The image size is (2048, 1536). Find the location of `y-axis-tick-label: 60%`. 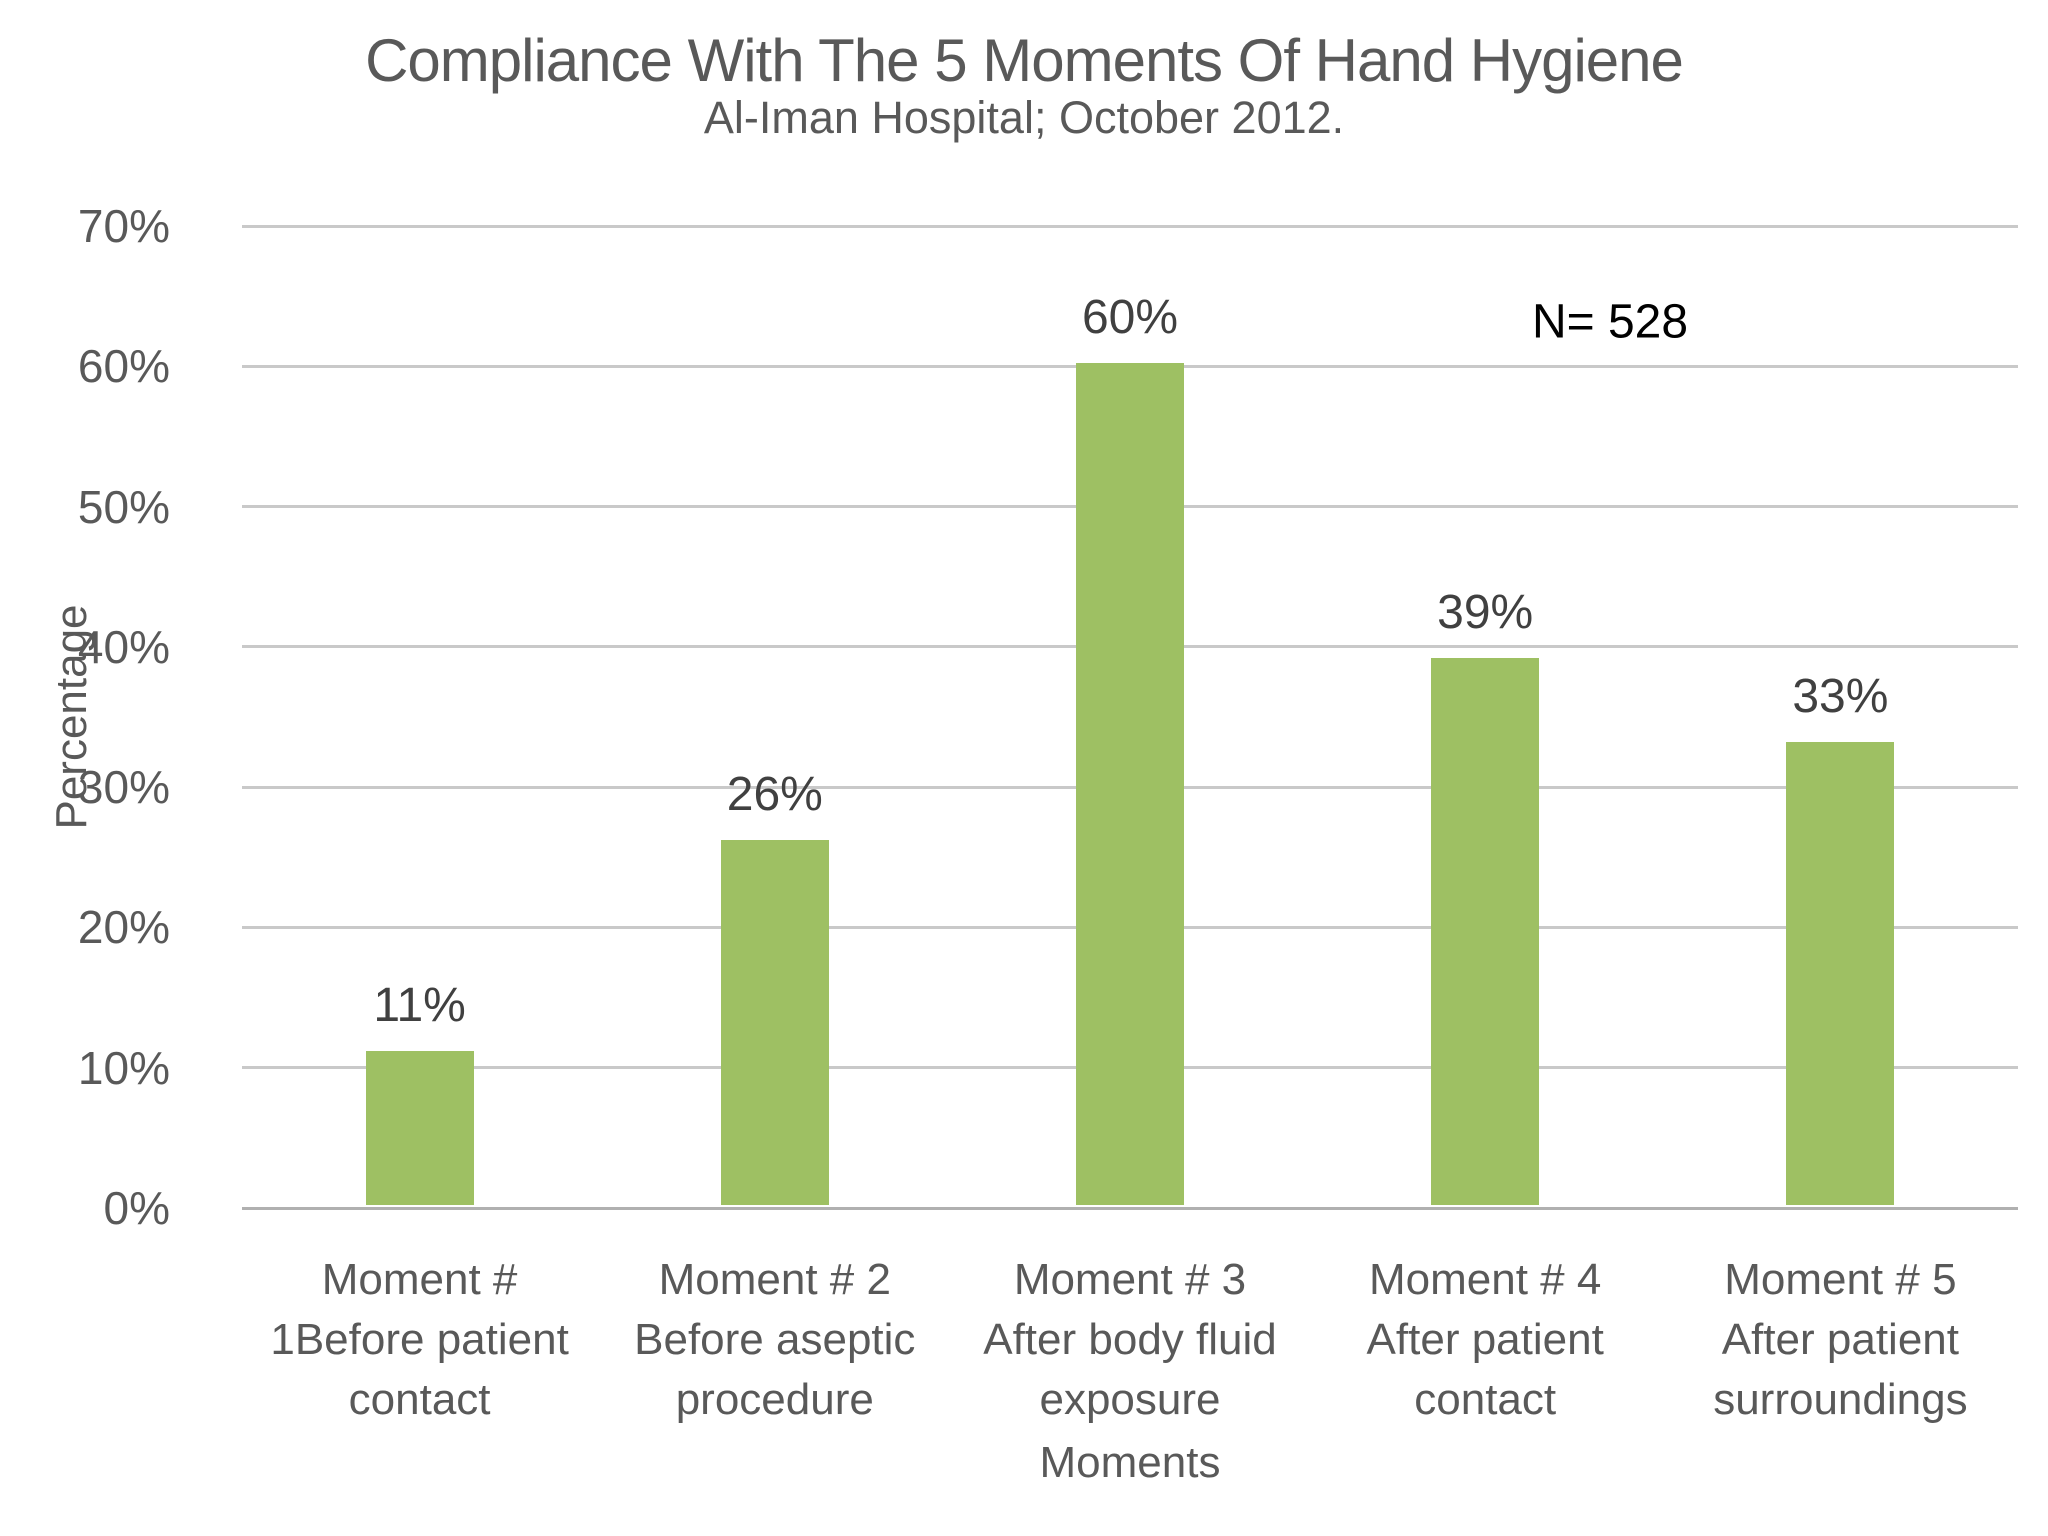

y-axis-tick-label: 60% is located at coordinates (123, 366).